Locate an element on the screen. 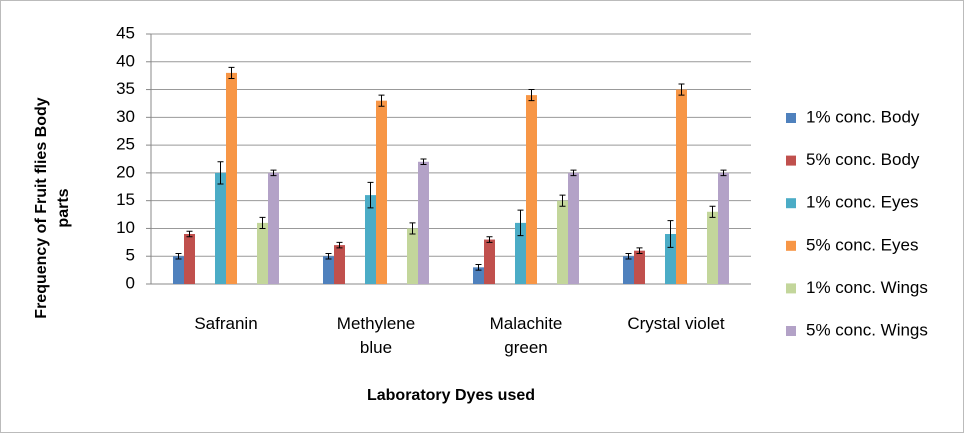 The image size is (964, 433). x-tick-label: Safranin is located at coordinates (226, 323).